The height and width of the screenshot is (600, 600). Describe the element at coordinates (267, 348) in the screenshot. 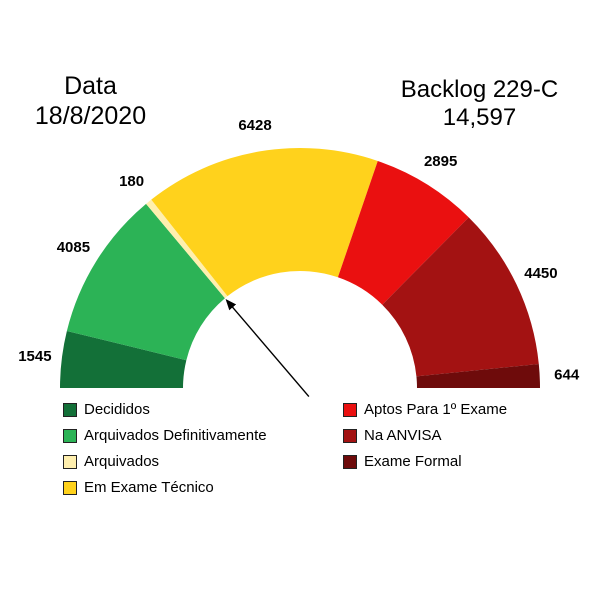

I see `annotation-arrow` at that location.